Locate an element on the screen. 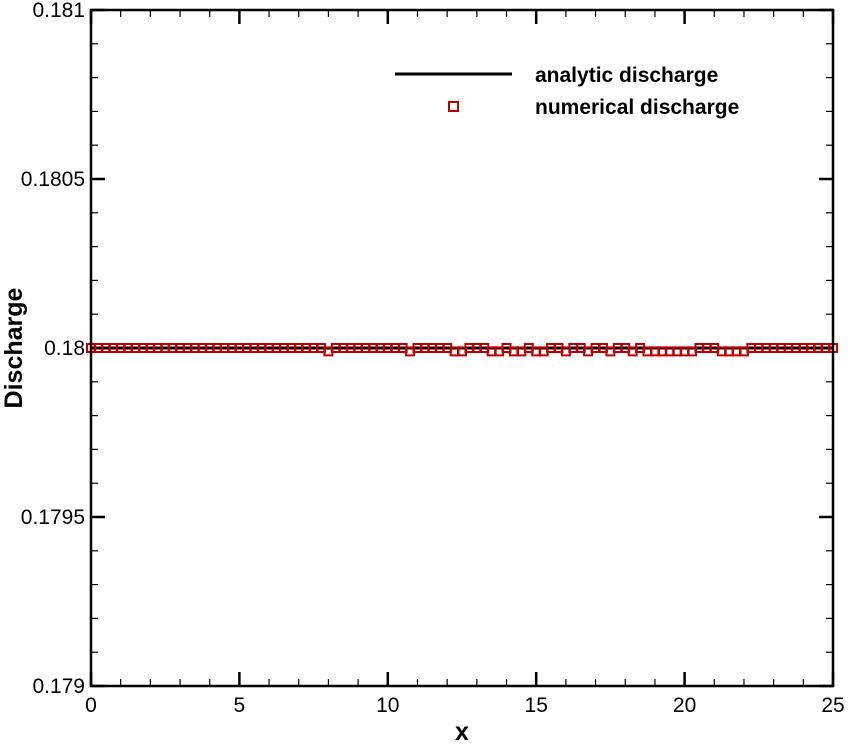 This screenshot has height=745, width=848. x-tick-label: 0 is located at coordinates (91, 705).